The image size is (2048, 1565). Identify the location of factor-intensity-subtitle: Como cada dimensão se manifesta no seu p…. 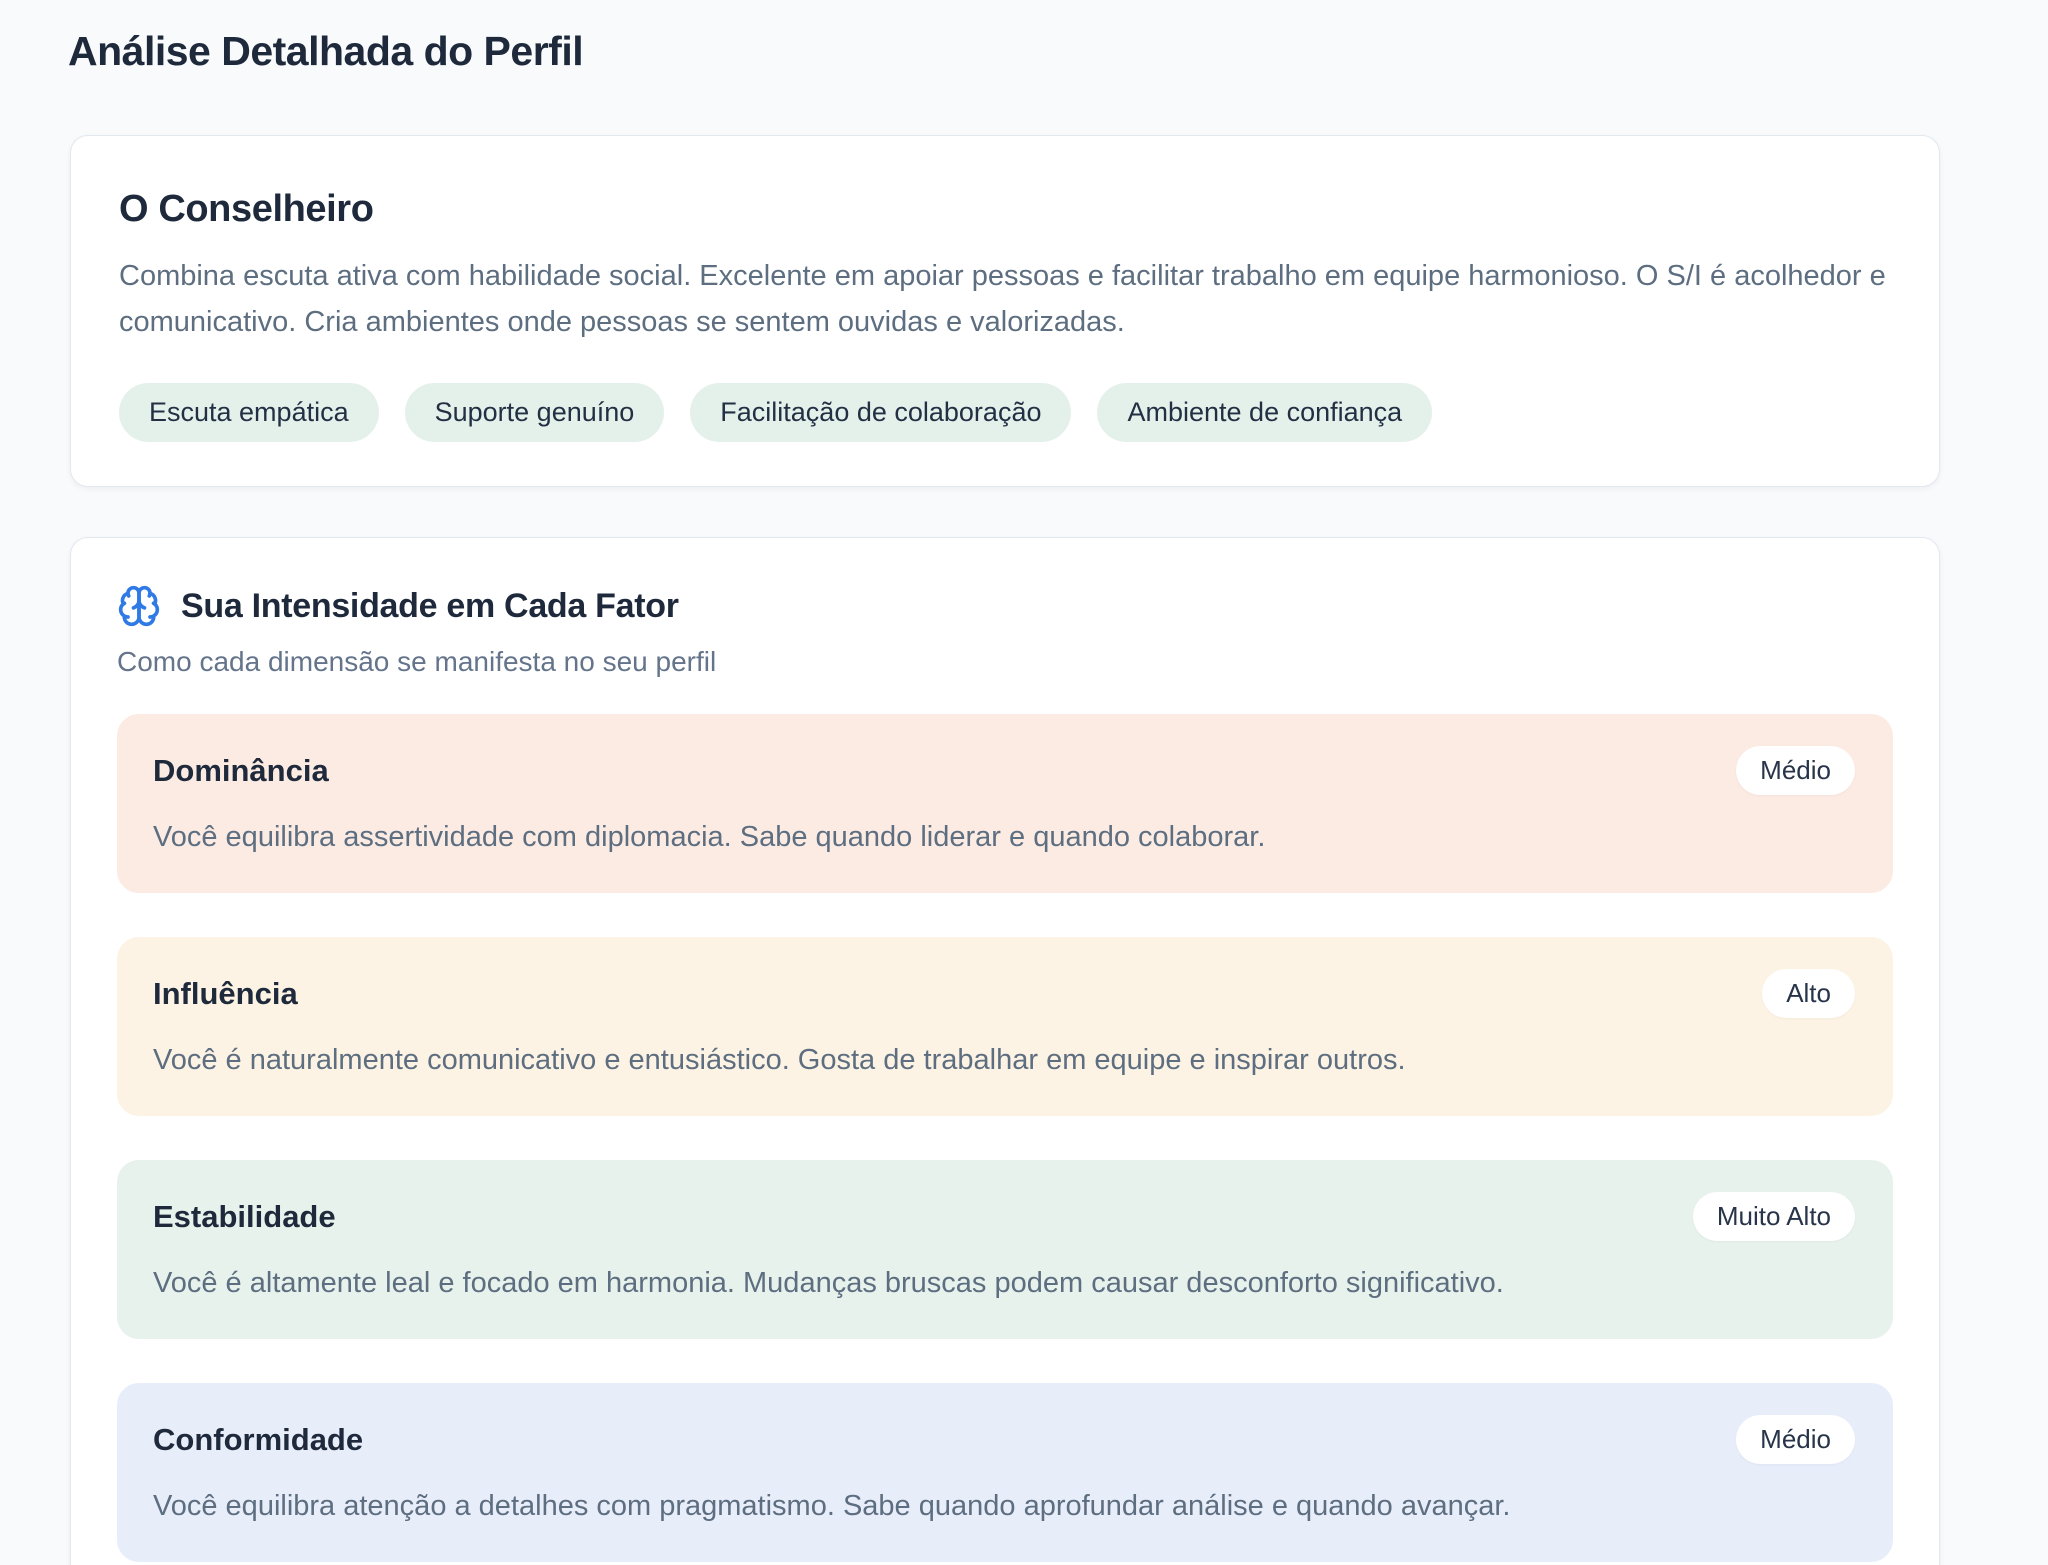
(417, 661).